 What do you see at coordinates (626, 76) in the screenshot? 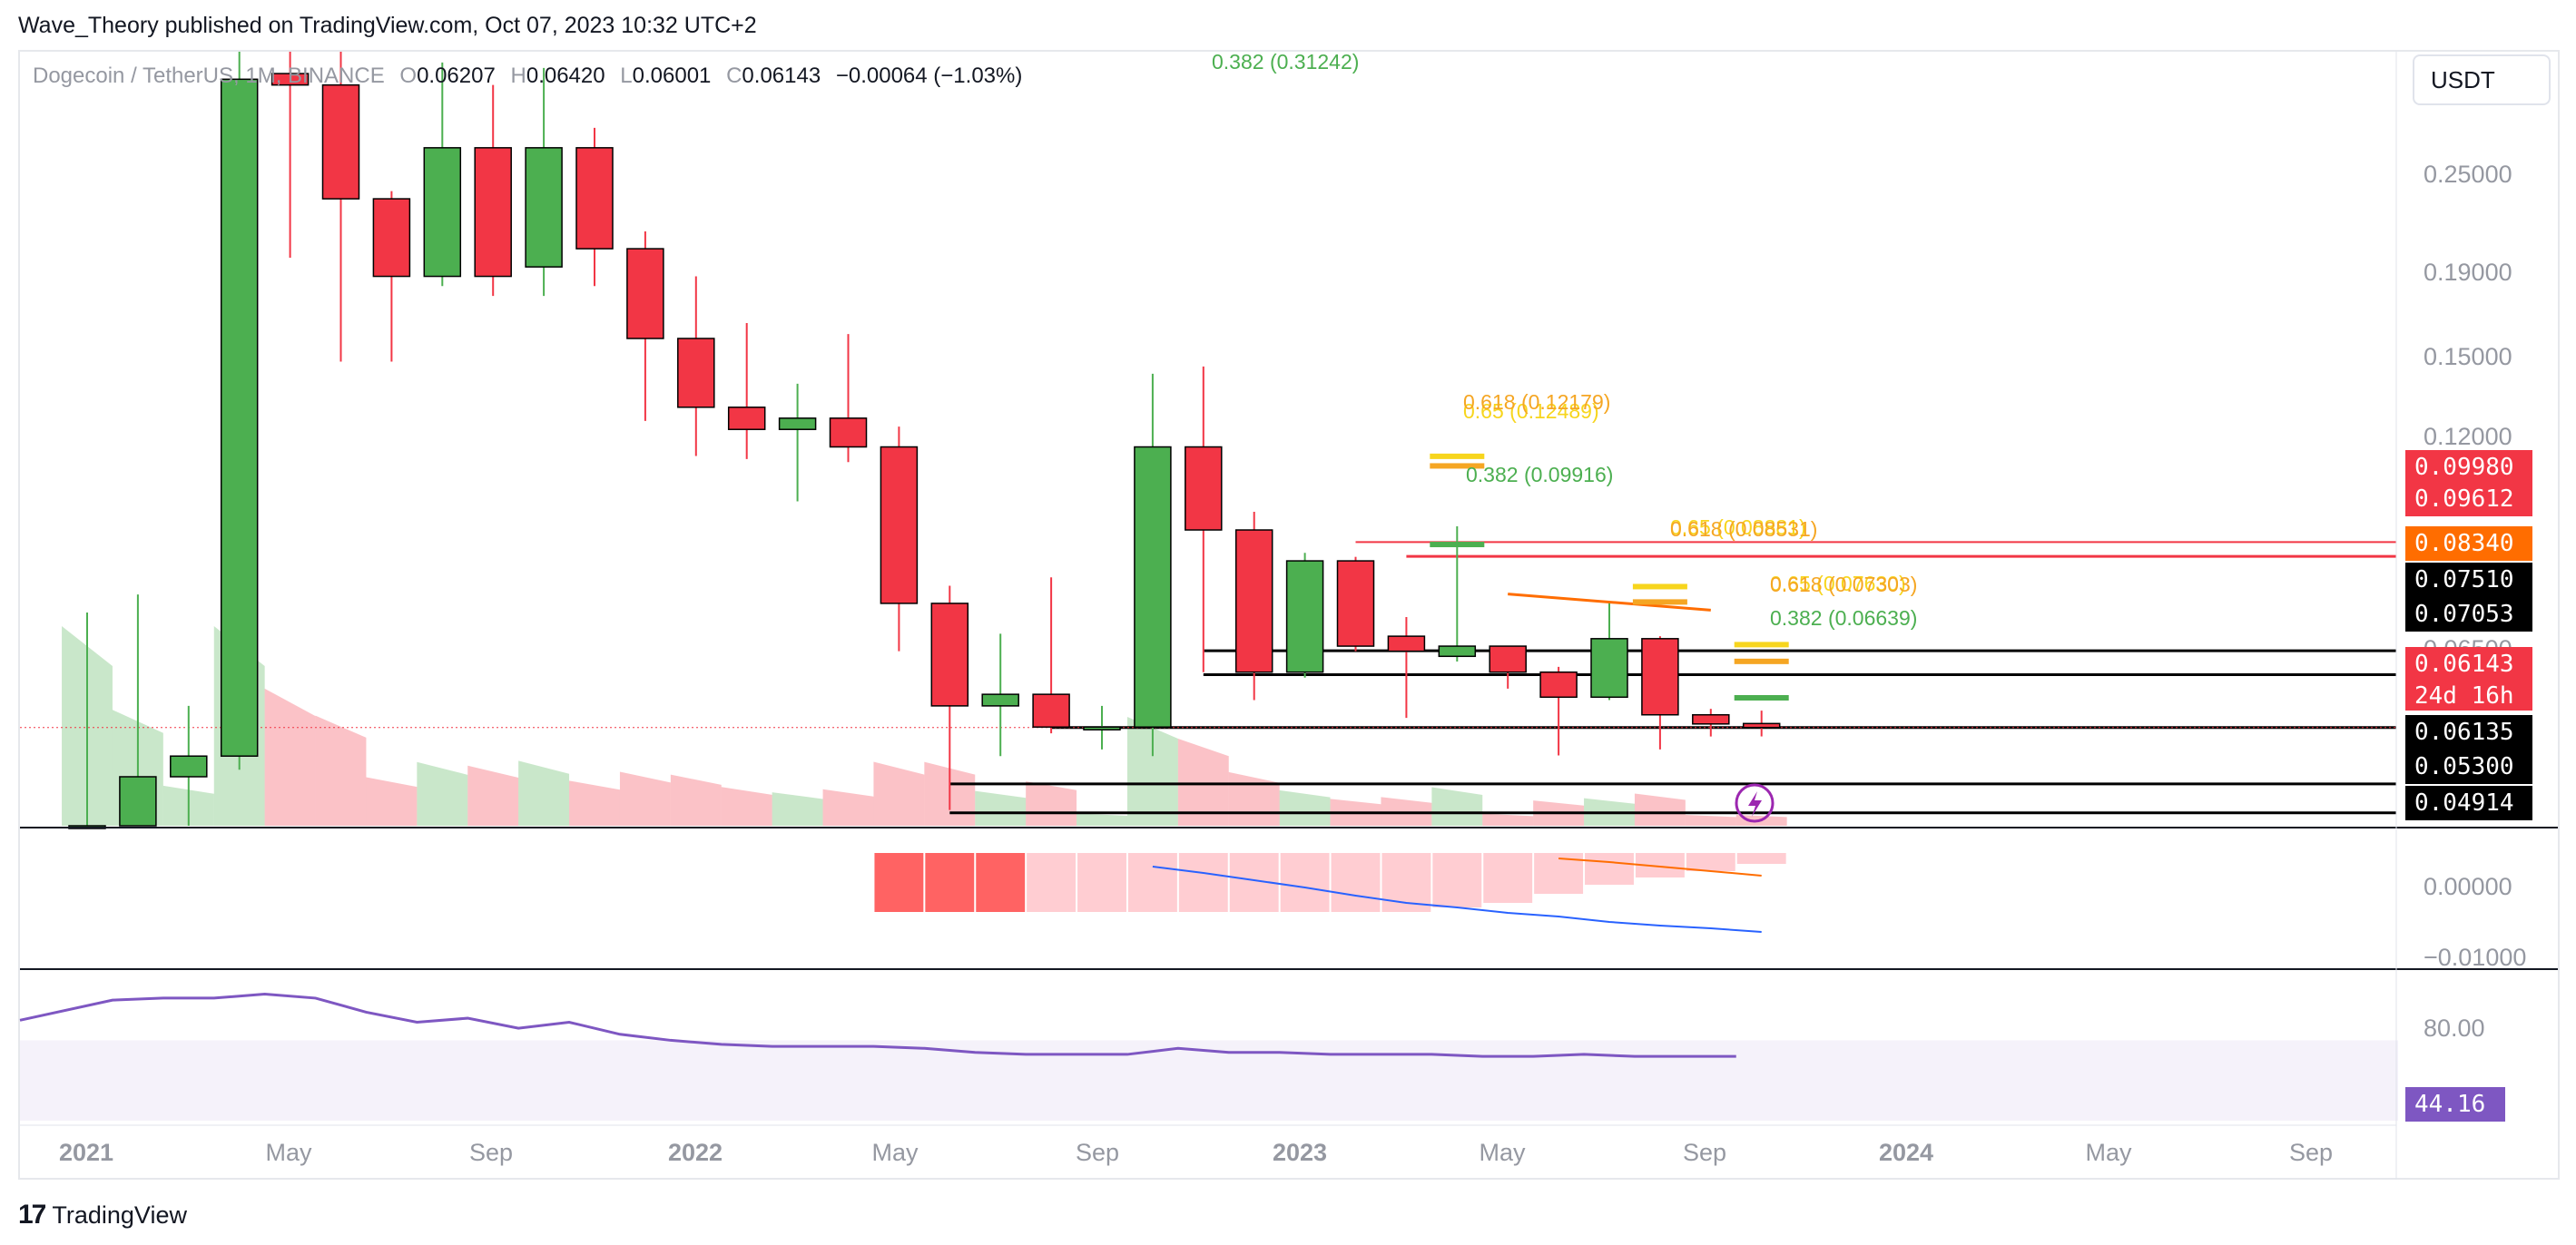
I see `legend-low-label: L` at bounding box center [626, 76].